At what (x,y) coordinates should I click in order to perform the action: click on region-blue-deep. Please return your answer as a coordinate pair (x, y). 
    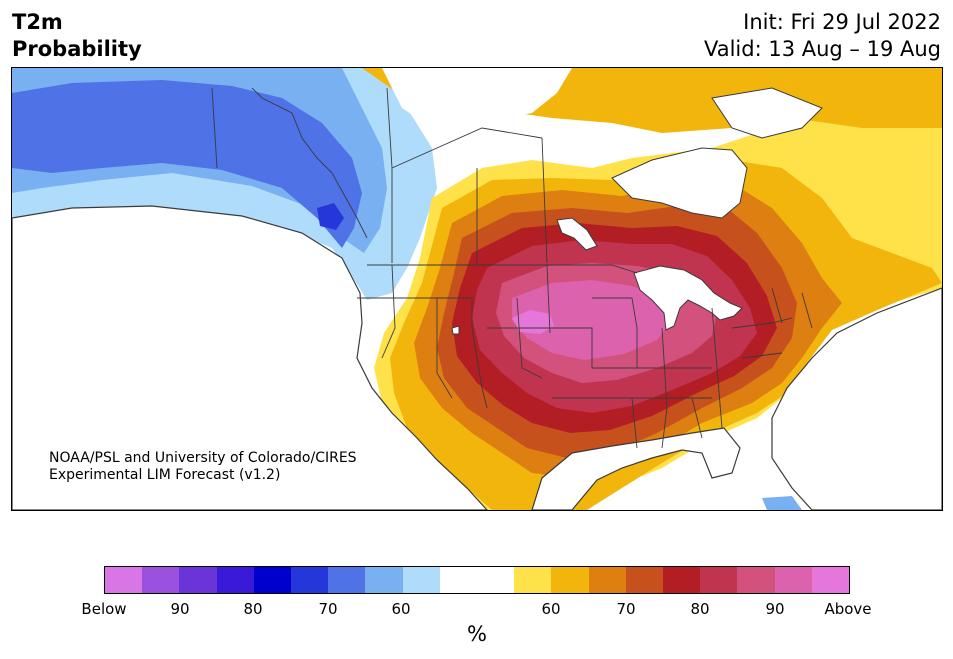
    Looking at the image, I should click on (330, 216).